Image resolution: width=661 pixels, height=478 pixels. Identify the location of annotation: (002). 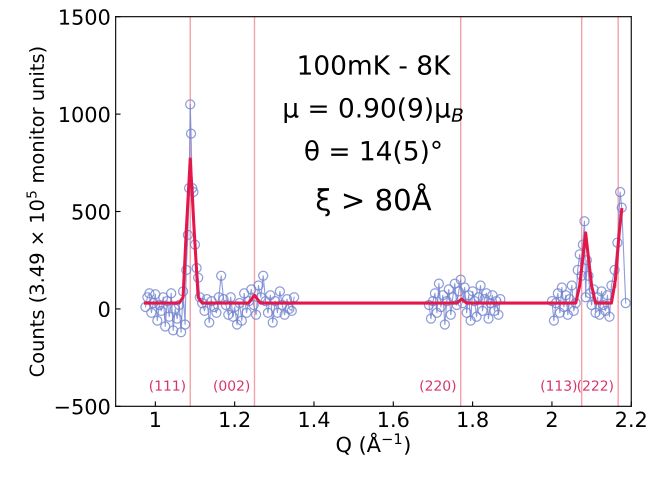
(232, 386).